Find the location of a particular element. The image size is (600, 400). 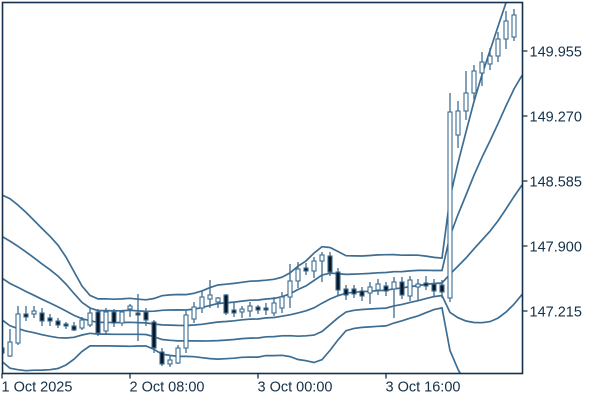

svg-text: 148.585 is located at coordinates (556, 183).